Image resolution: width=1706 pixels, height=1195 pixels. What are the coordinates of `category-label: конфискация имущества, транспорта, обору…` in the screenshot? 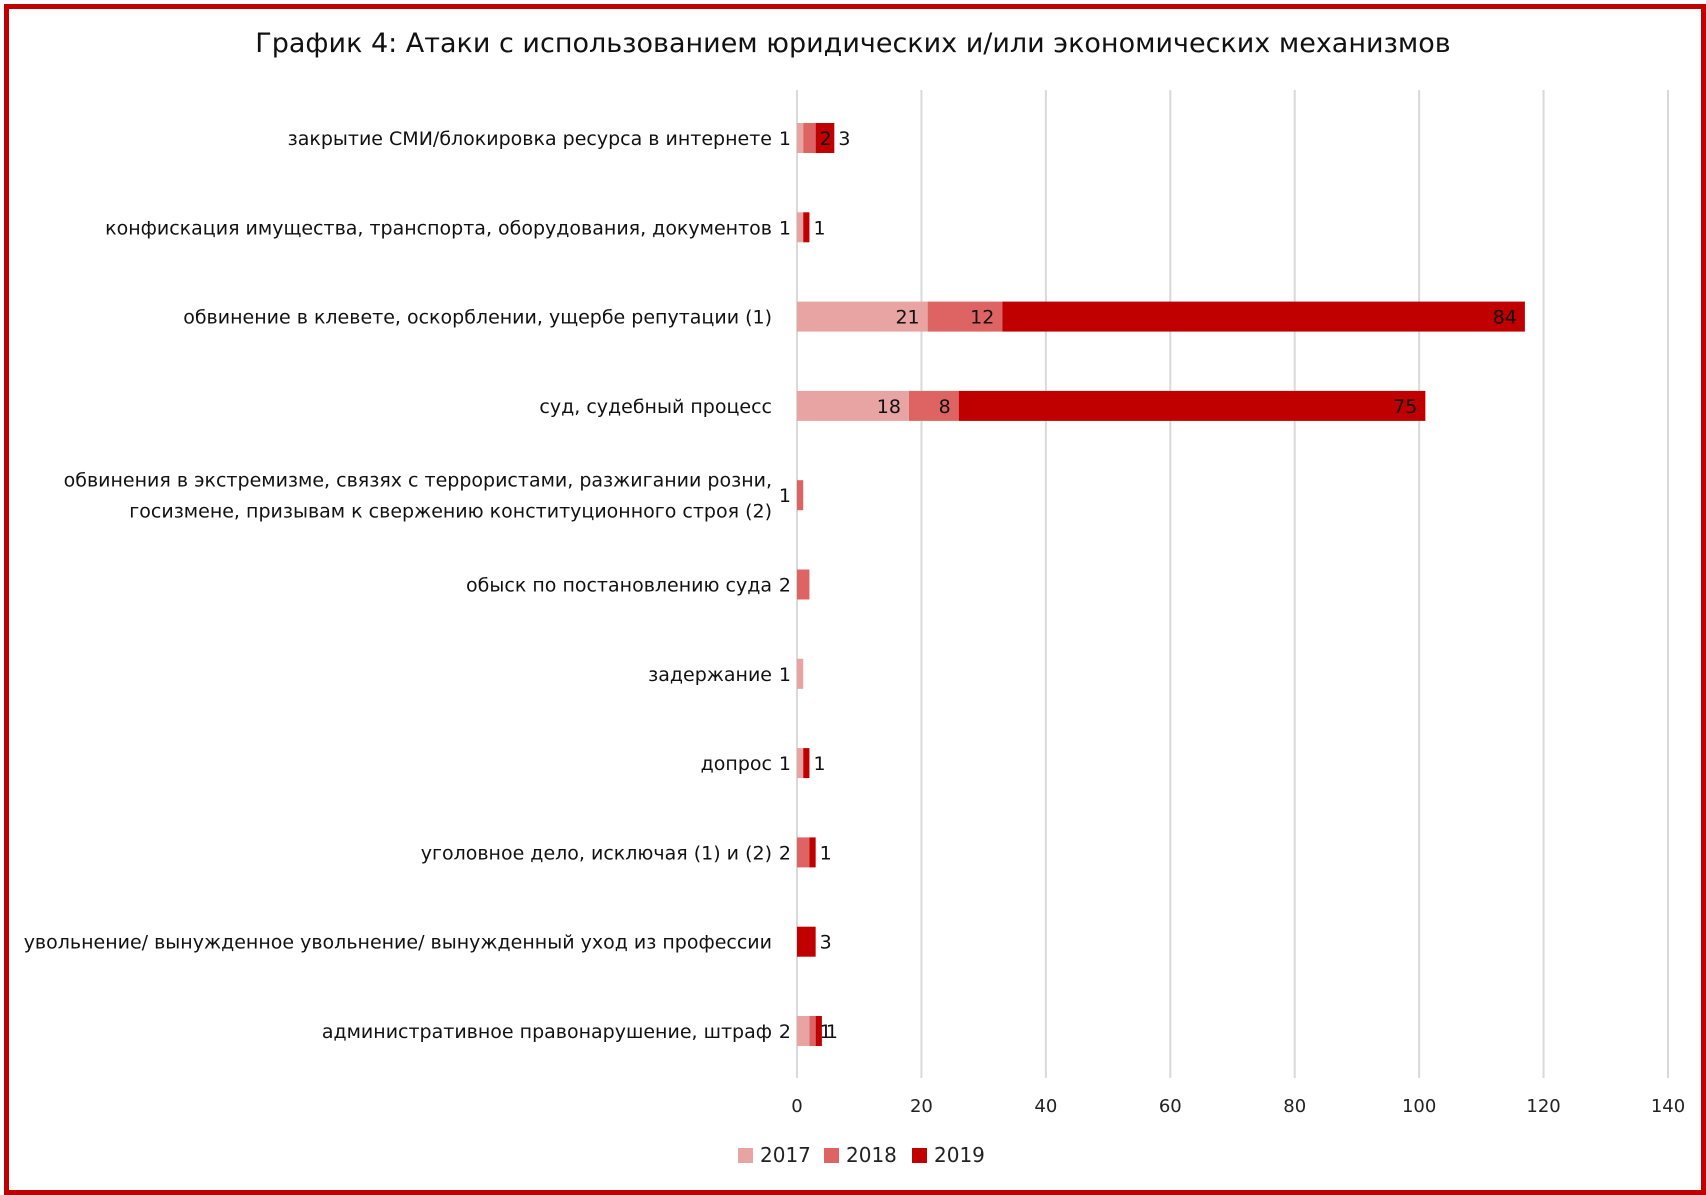 It's located at (438, 228).